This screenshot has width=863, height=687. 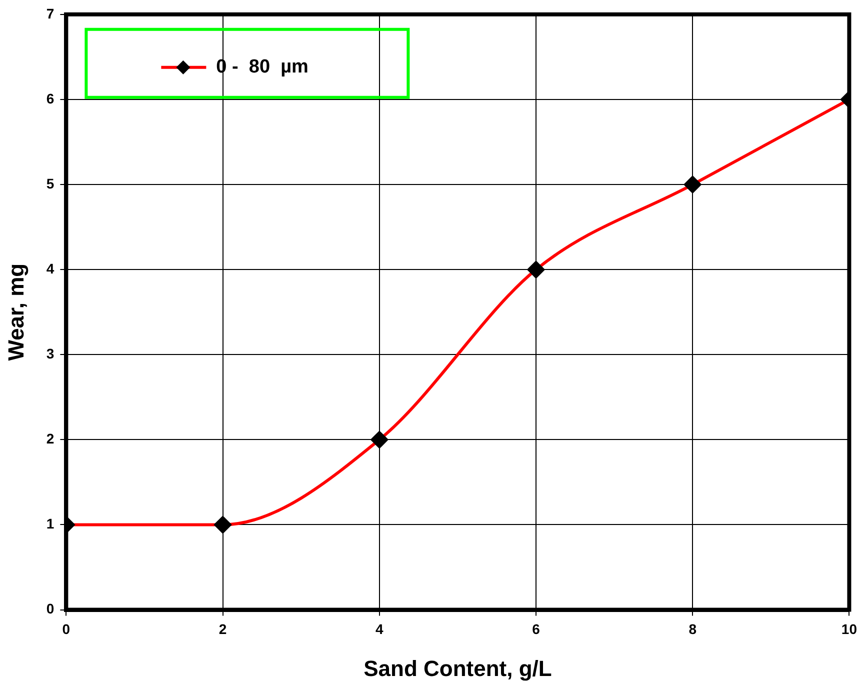 What do you see at coordinates (15, 312) in the screenshot?
I see `y-axis-title: Wear, mg` at bounding box center [15, 312].